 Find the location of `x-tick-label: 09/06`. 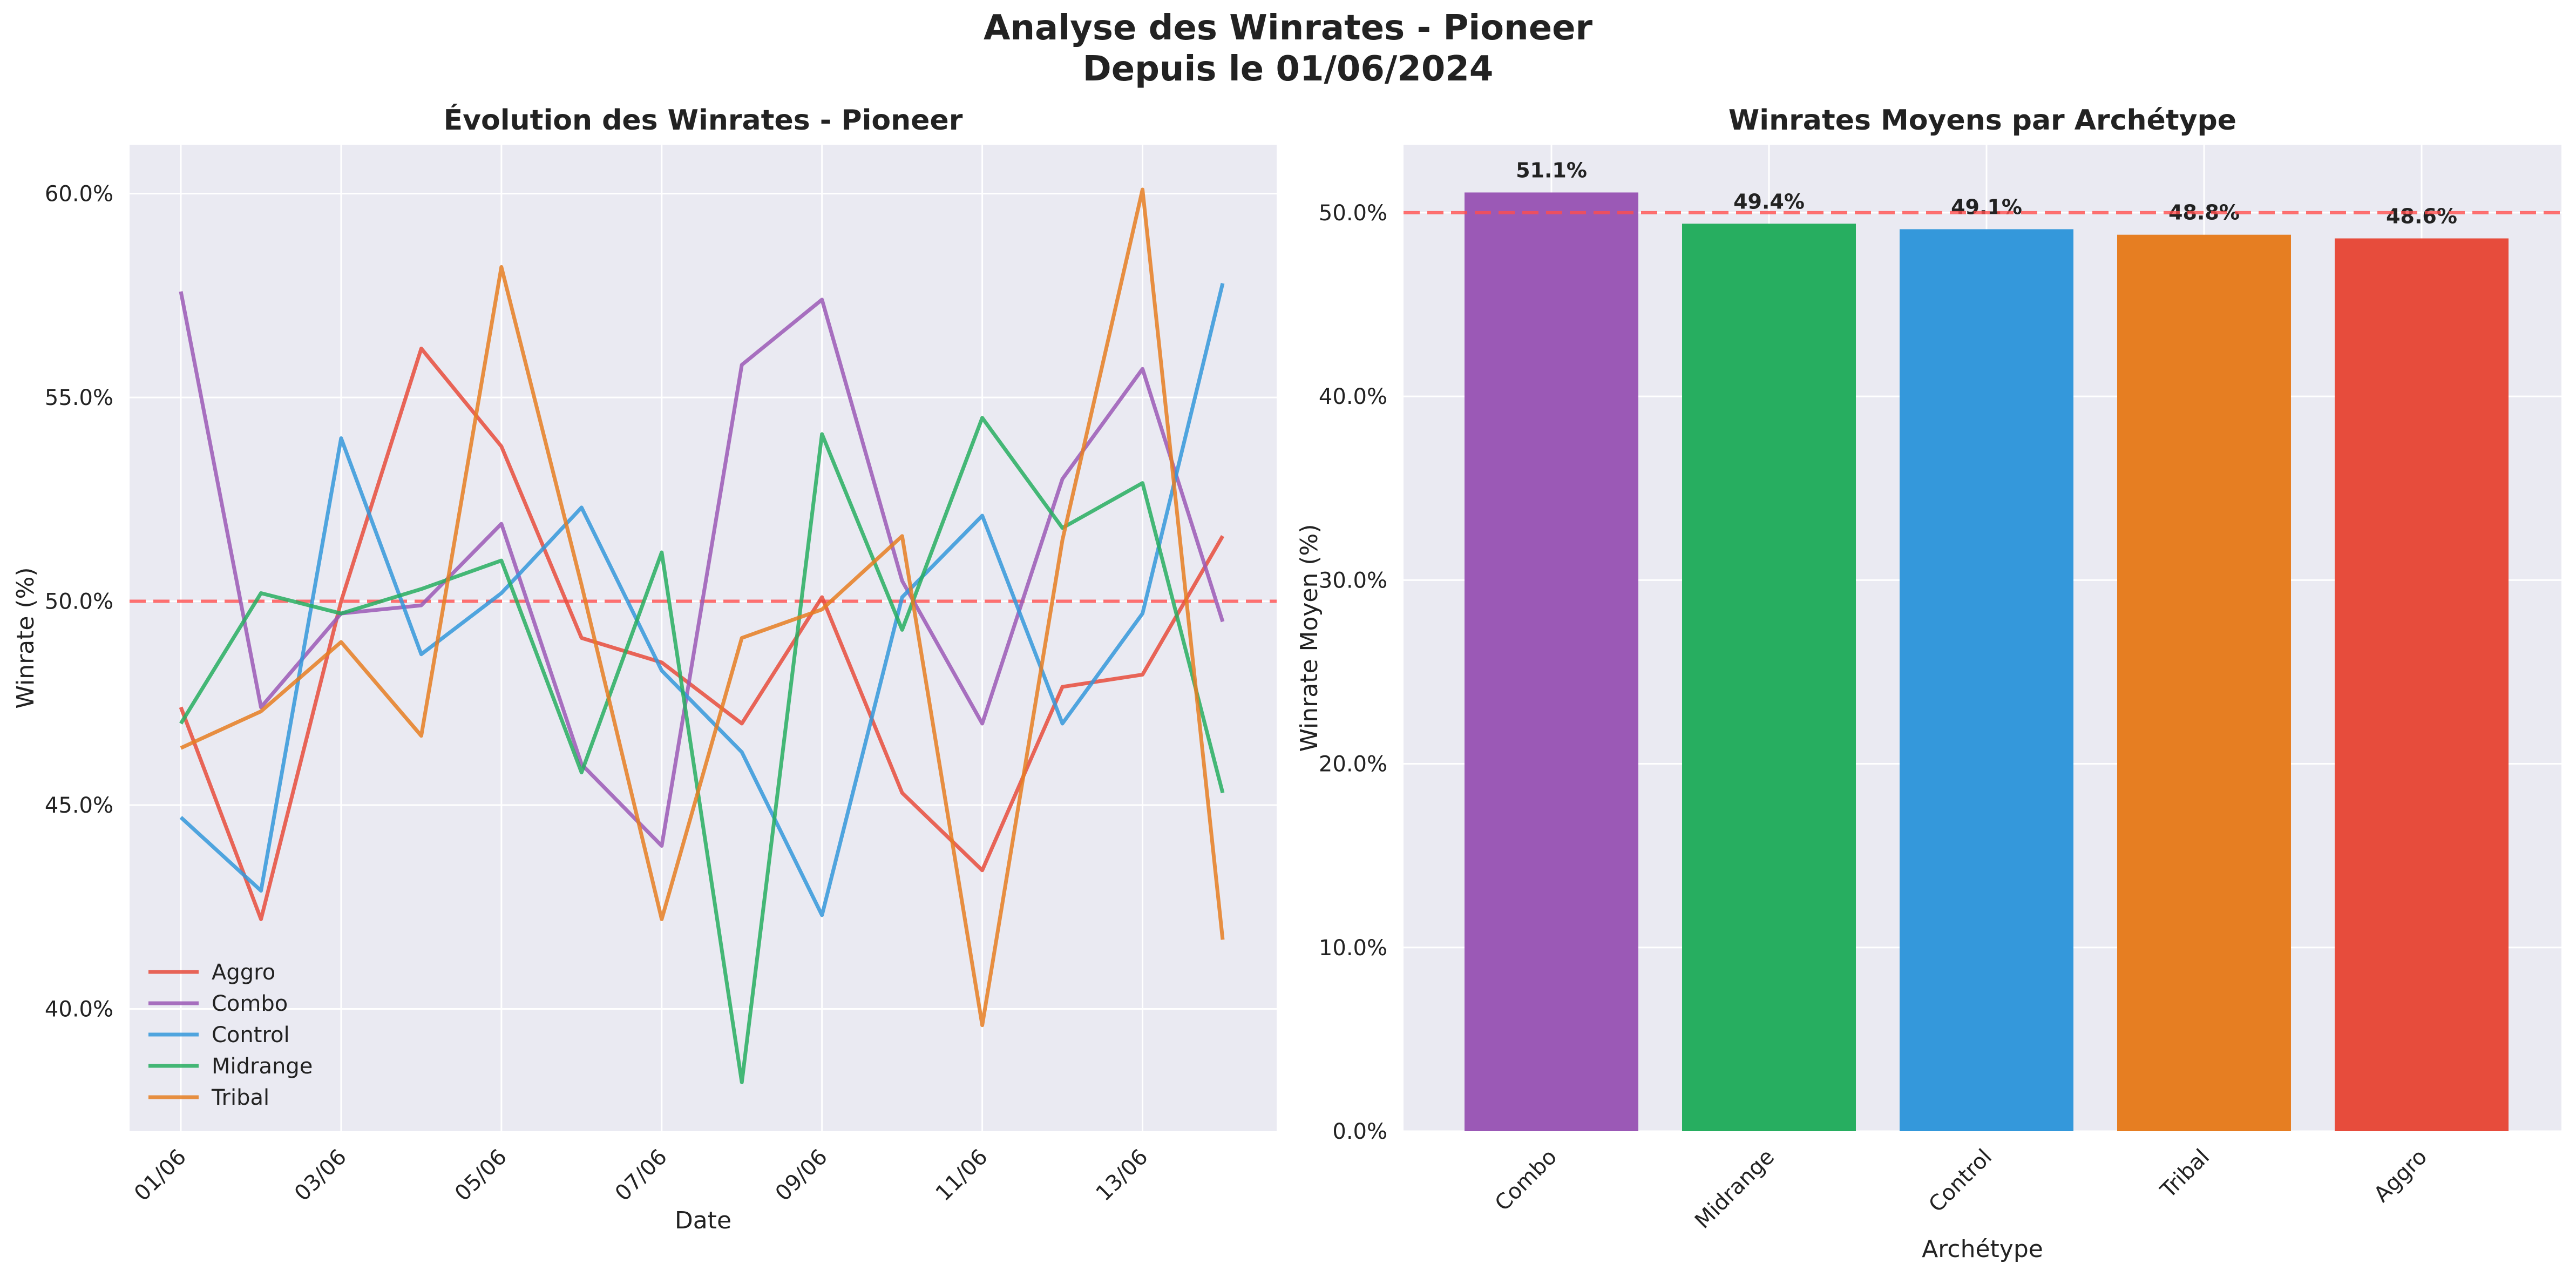

x-tick-label: 09/06 is located at coordinates (801, 1175).